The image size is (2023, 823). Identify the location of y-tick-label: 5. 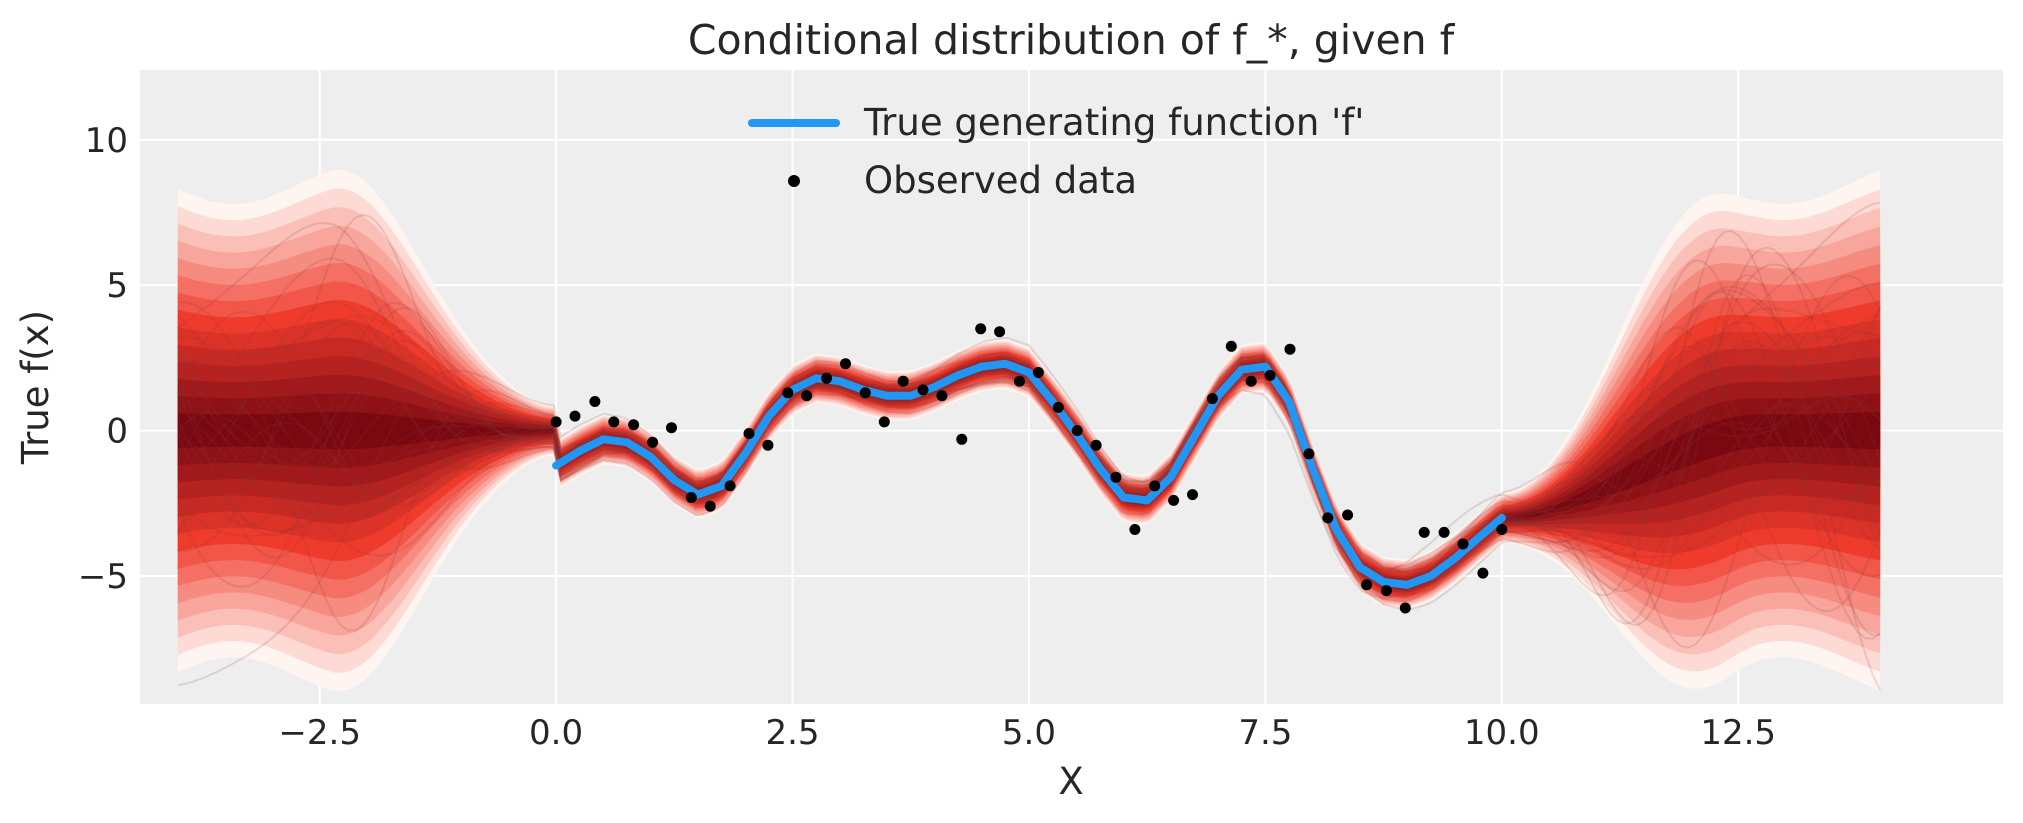
(117, 286).